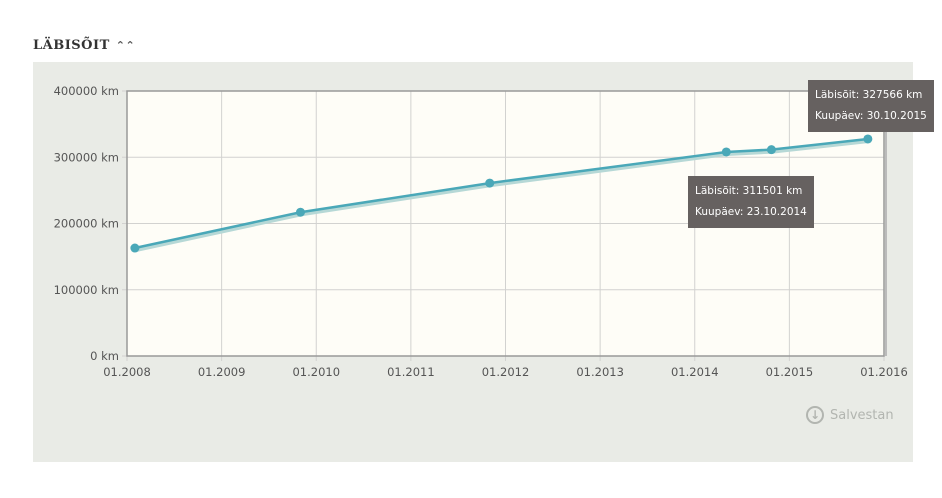 This screenshot has height=498, width=942. I want to click on section-title-text: LÄBISÕIT, so click(71, 45).